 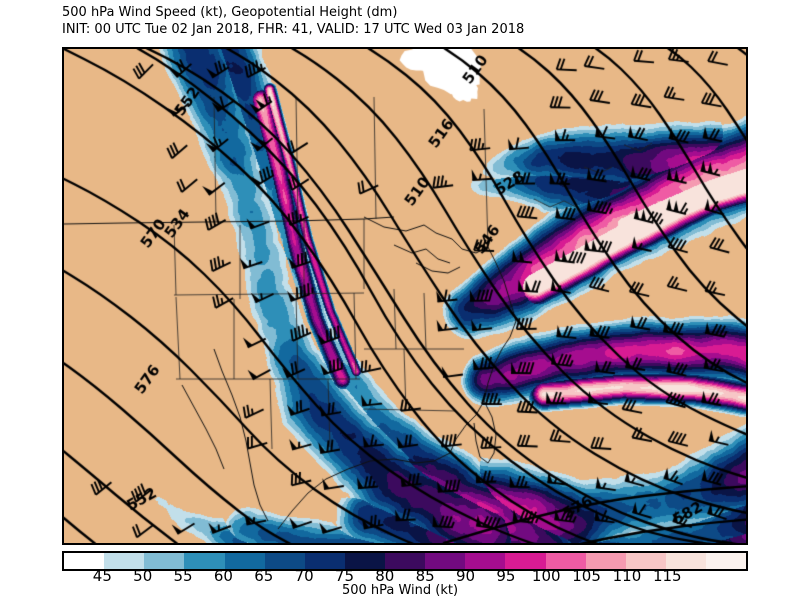 I want to click on colorbar-tick-100: 100, so click(x=546, y=576).